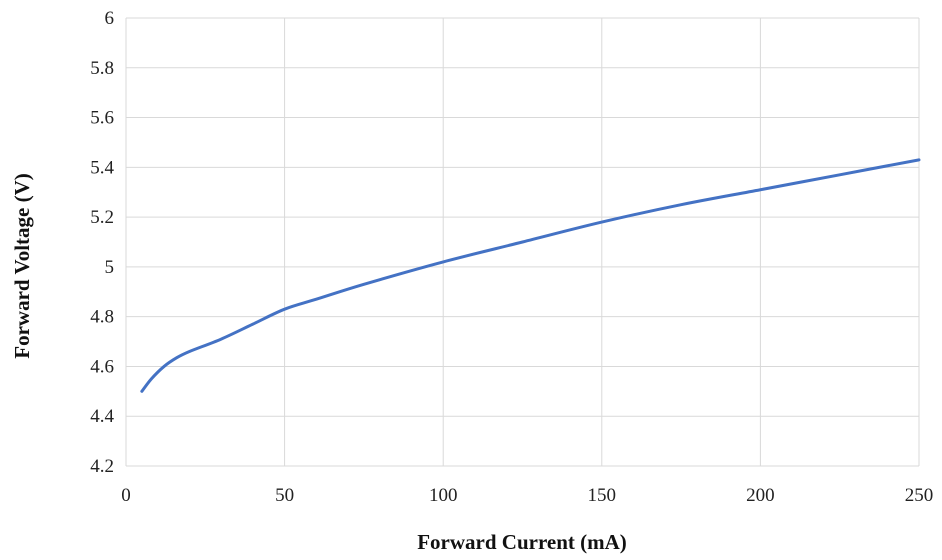 The width and height of the screenshot is (942, 560). I want to click on y-tick-label: 4.2, so click(102, 466).